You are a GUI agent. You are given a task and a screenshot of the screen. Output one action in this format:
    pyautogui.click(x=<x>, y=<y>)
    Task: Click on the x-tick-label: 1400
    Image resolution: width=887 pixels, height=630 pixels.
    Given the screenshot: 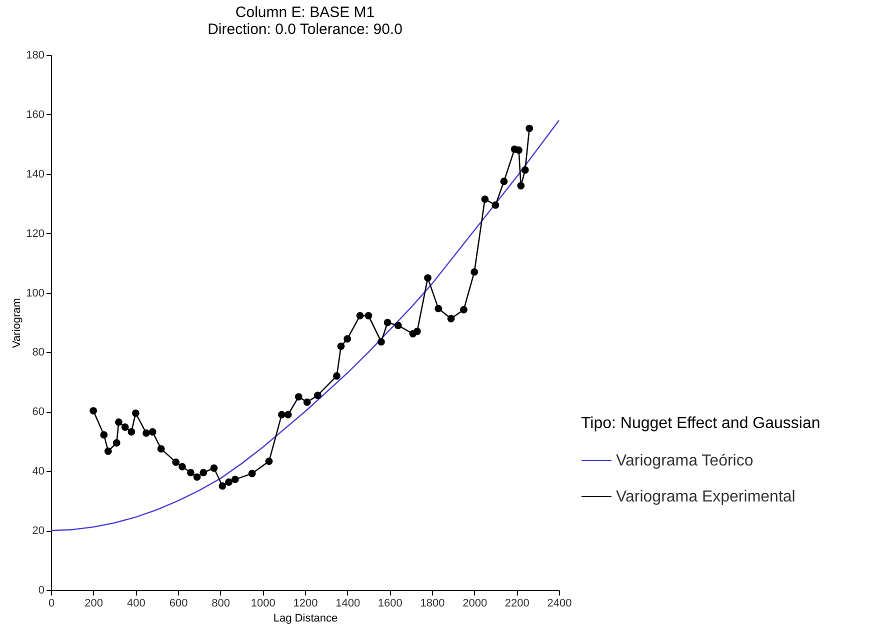 What is the action you would take?
    pyautogui.click(x=348, y=604)
    